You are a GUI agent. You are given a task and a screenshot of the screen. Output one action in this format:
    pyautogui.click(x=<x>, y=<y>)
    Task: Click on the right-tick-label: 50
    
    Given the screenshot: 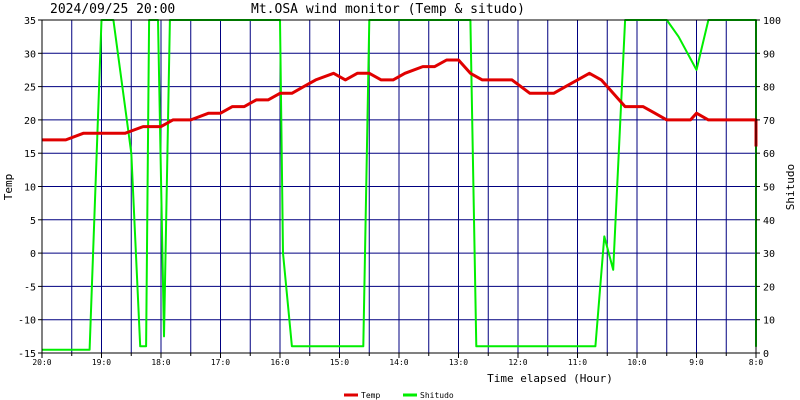 What is the action you would take?
    pyautogui.click(x=769, y=188)
    